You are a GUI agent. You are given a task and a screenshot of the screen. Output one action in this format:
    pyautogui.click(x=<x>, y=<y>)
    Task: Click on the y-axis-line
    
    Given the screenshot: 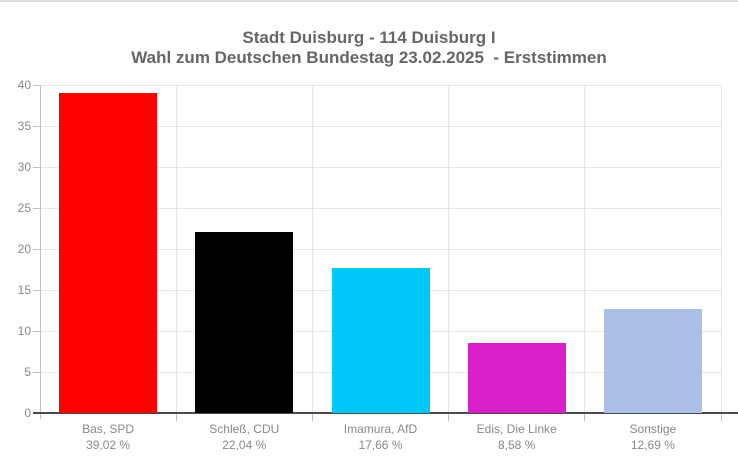 What is the action you would take?
    pyautogui.click(x=40, y=252)
    